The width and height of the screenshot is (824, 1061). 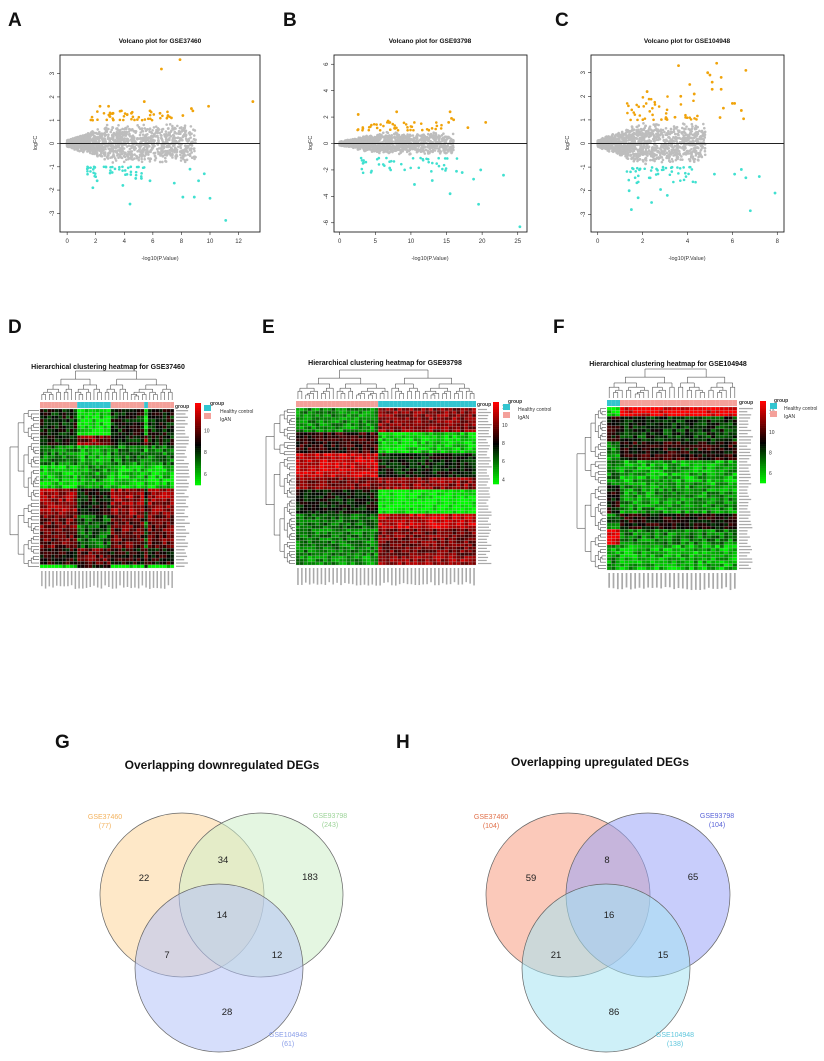 I want to click on venn-h-set-c-count: (138), so click(x=675, y=1044).